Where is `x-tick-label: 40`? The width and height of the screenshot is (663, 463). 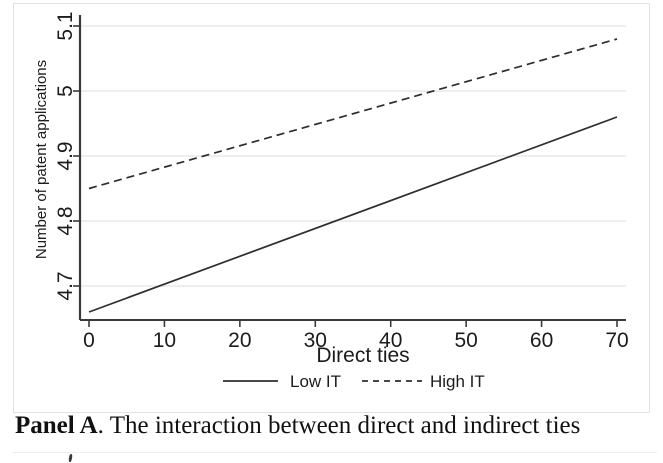 x-tick-label: 40 is located at coordinates (390, 340).